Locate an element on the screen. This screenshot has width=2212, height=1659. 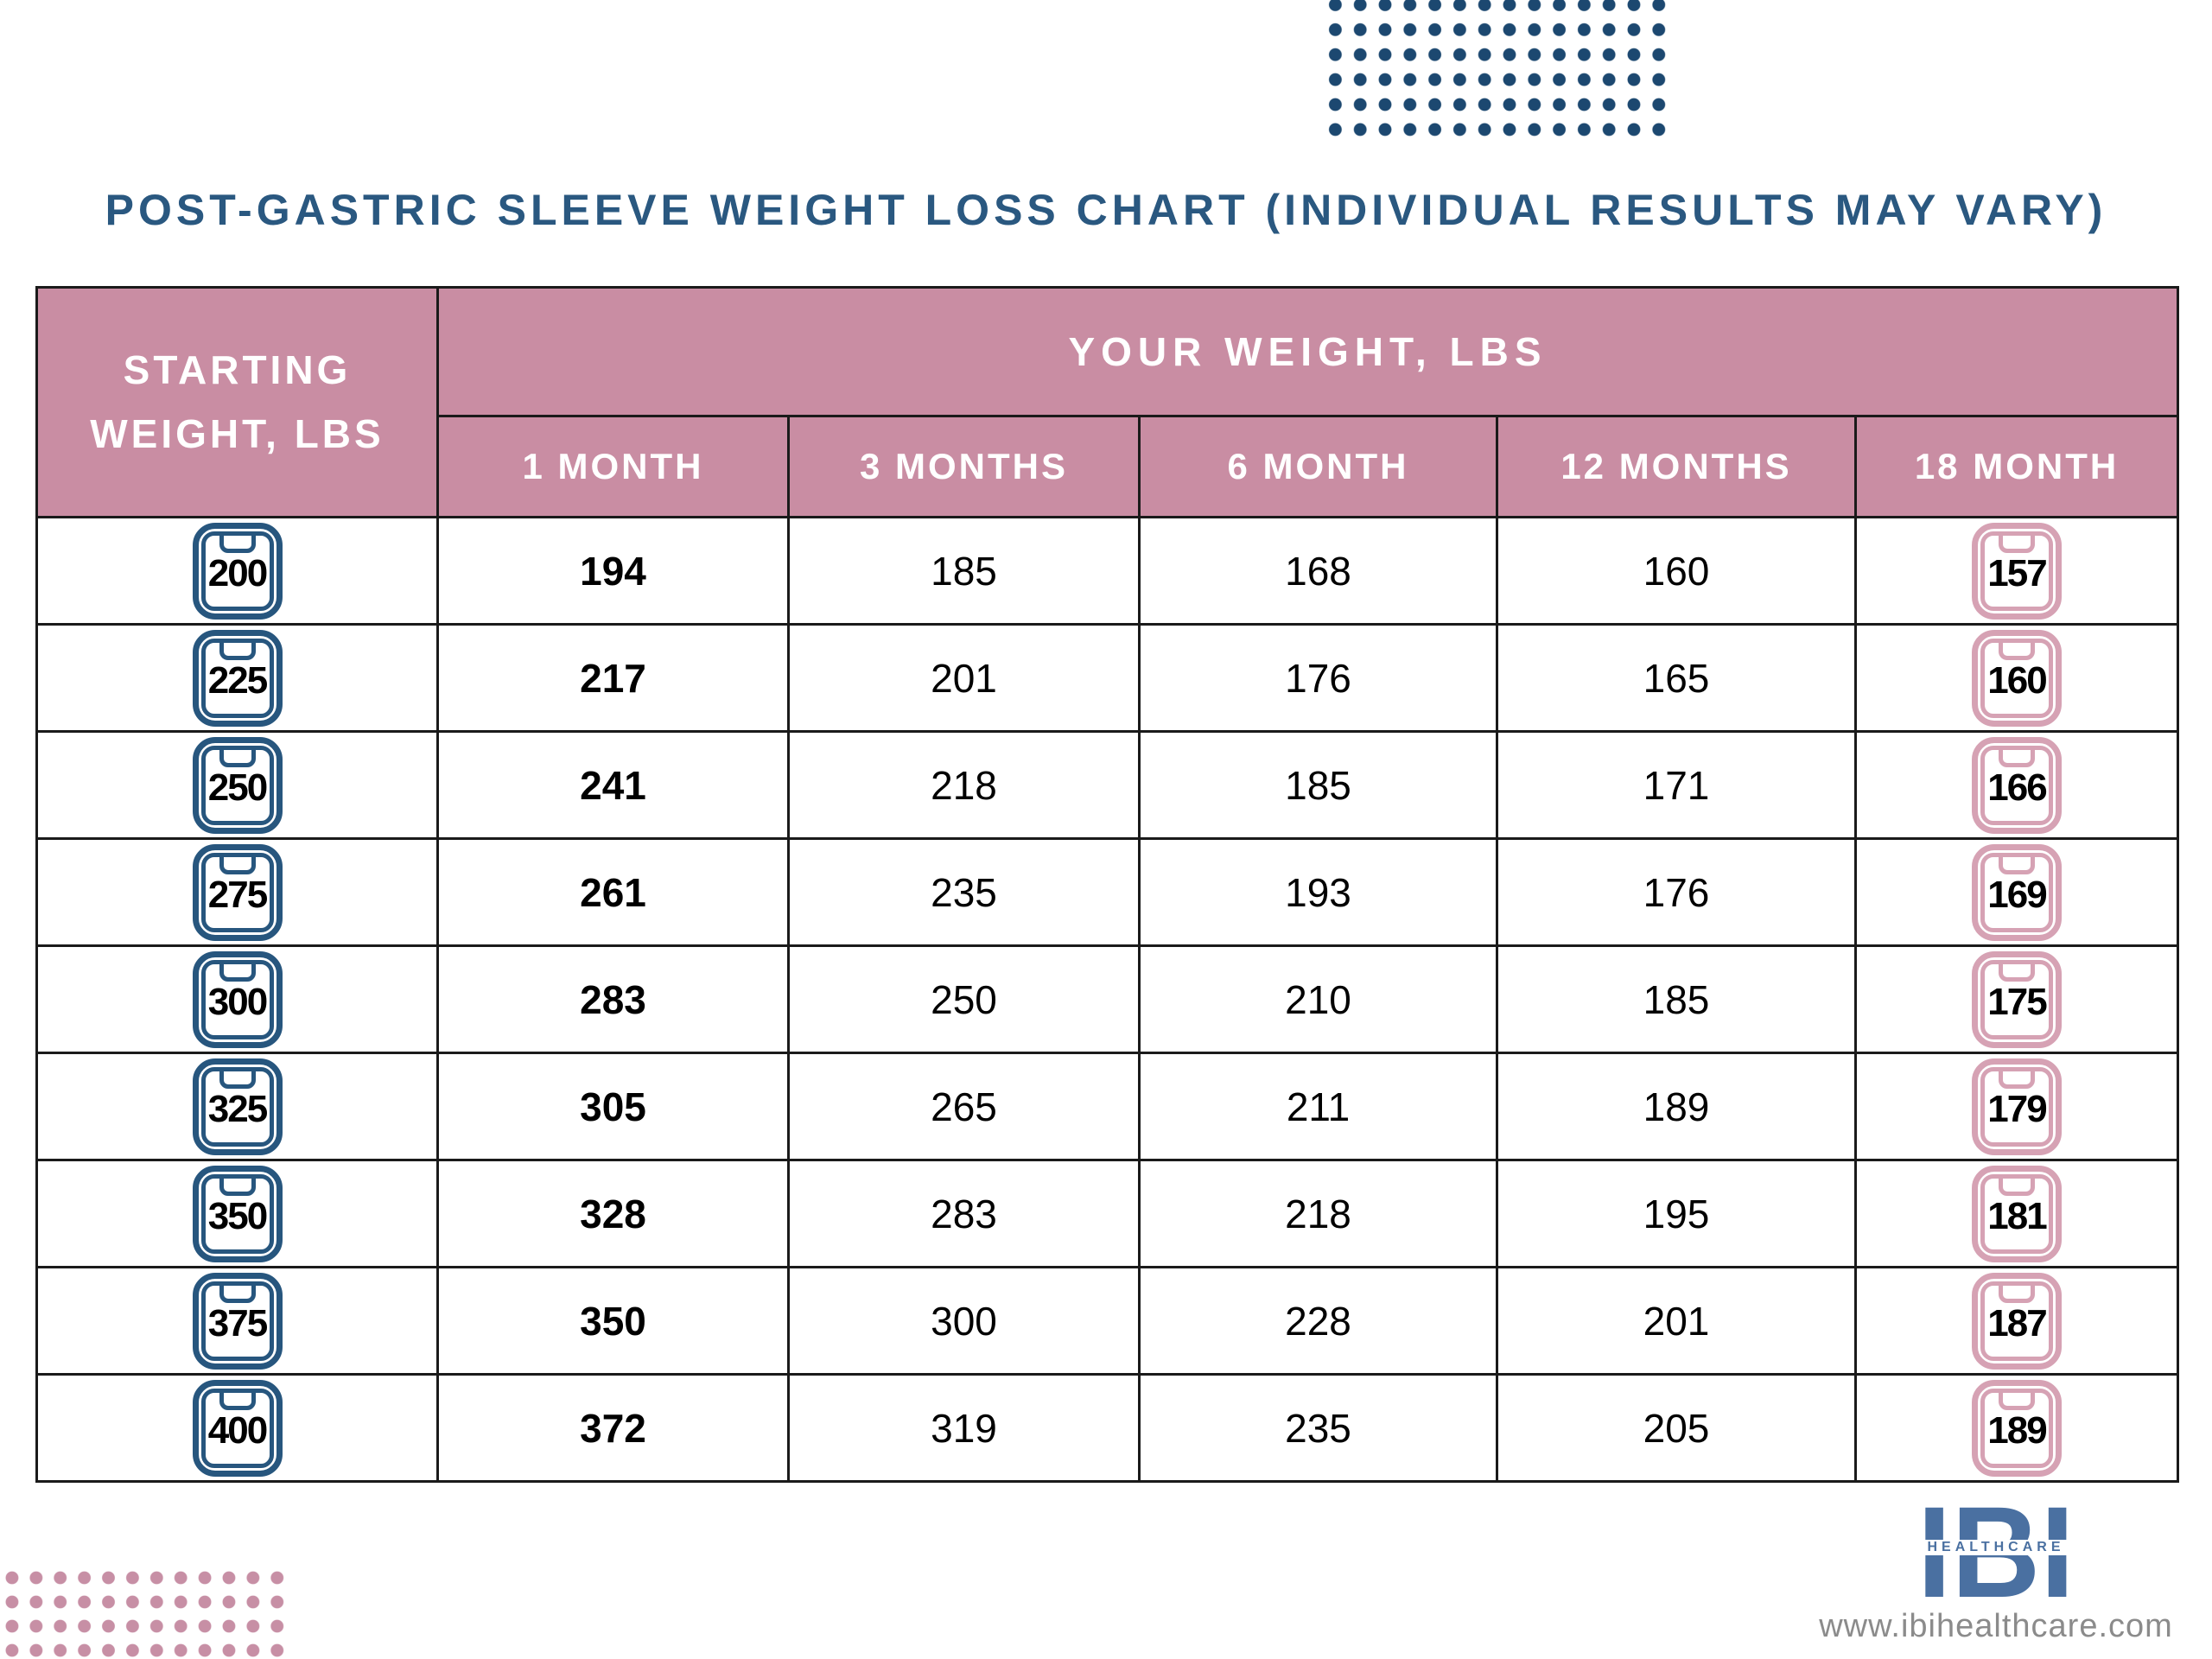
dot-pattern-top is located at coordinates (1497, 72).